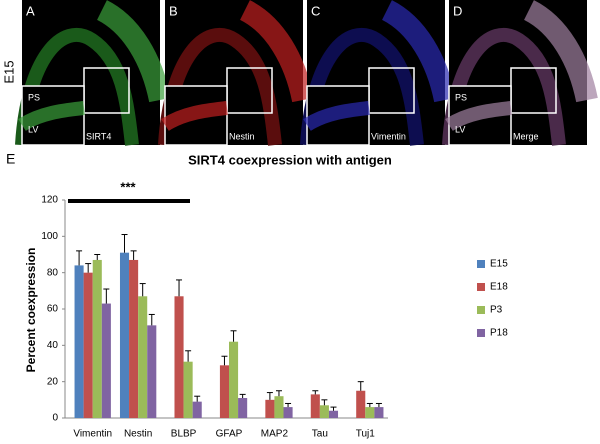 The image size is (600, 444). What do you see at coordinates (388, 136) in the screenshot?
I see `panel-label: Vimentin` at bounding box center [388, 136].